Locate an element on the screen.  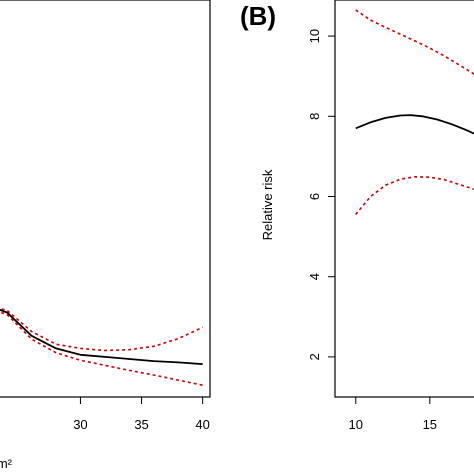
panel-b-y-tick-label: 4 is located at coordinates (314, 276).